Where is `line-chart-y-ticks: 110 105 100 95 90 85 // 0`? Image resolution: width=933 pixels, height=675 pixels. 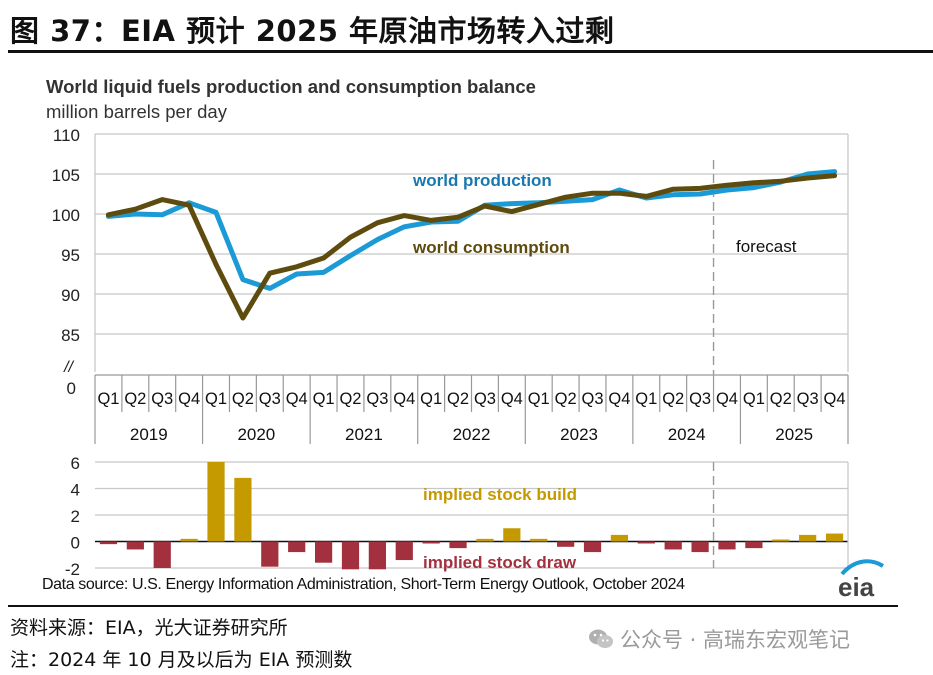 line-chart-y-ticks: 110 105 100 95 90 85 // 0 is located at coordinates (66, 262).